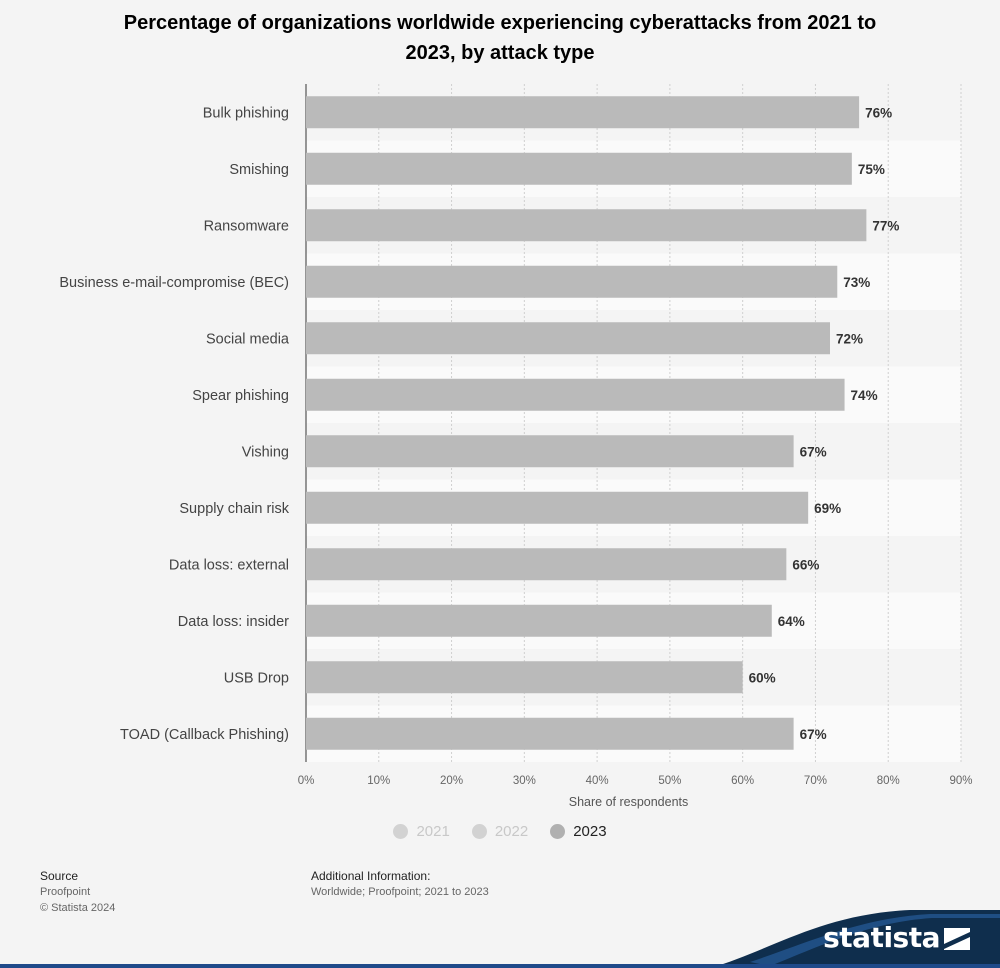 Image resolution: width=1000 pixels, height=968 pixels. I want to click on bottom-strip, so click(500, 966).